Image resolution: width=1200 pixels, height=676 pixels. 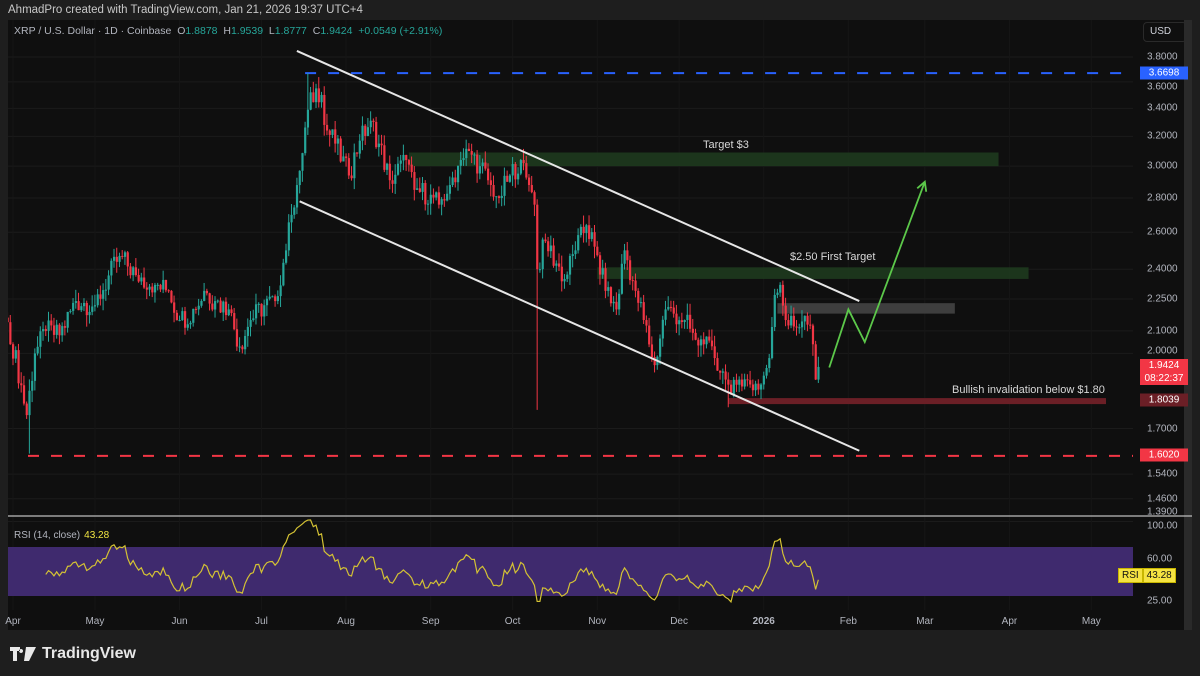 What do you see at coordinates (73, 654) in the screenshot?
I see `tradingview-logo: TradingView` at bounding box center [73, 654].